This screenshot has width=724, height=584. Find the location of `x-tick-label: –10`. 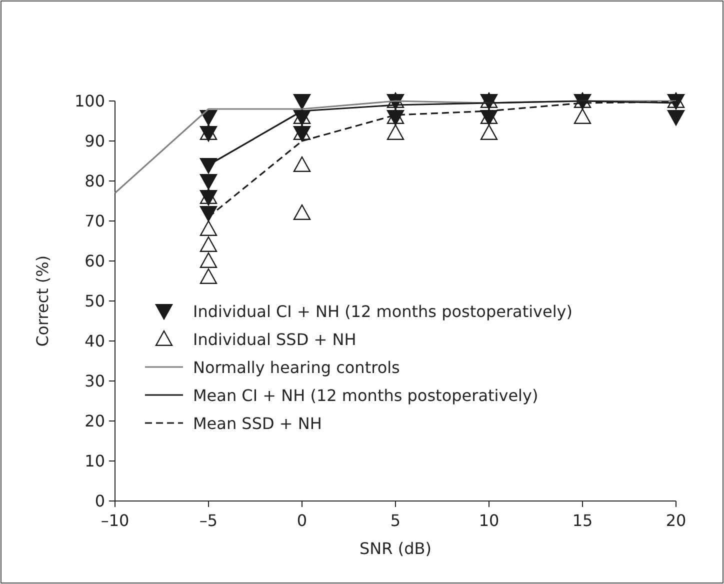

x-tick-label: –10 is located at coordinates (115, 520).